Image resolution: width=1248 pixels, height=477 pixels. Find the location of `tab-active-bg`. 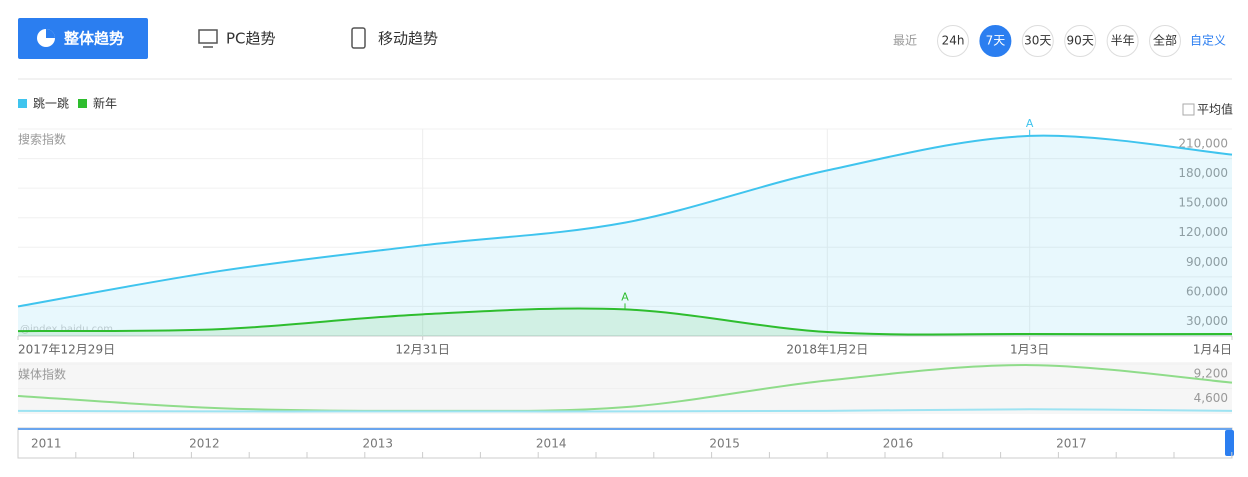

tab-active-bg is located at coordinates (83, 38).